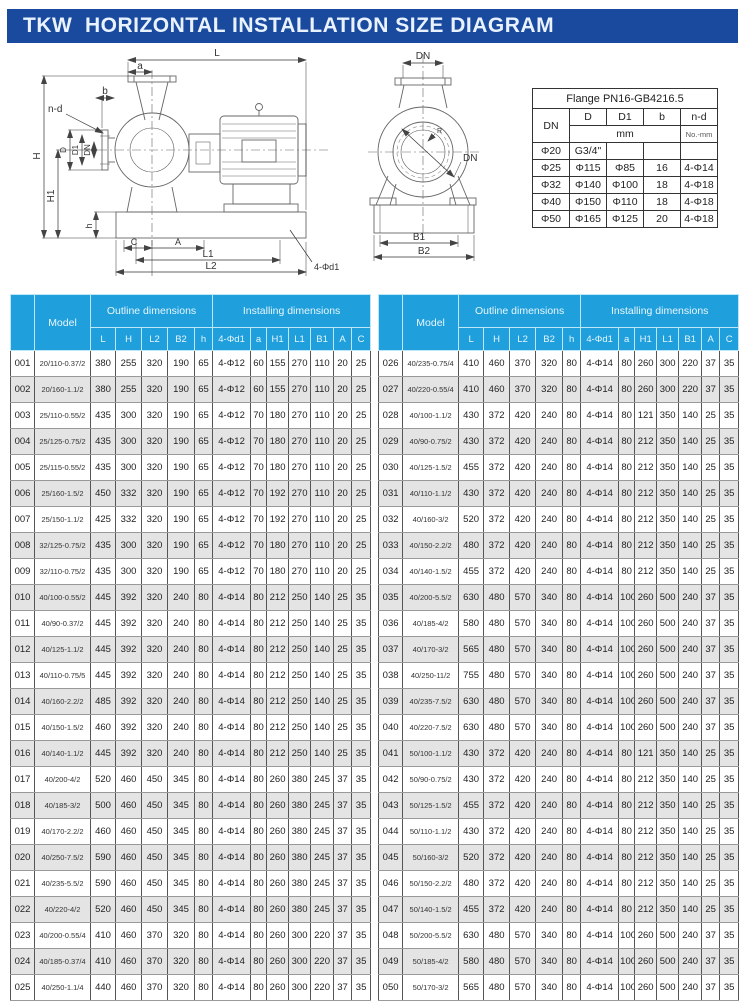 The width and height of the screenshot is (745, 1001). What do you see at coordinates (660, 311) in the screenshot?
I see `installing-group-header: Installing dimensions` at bounding box center [660, 311].